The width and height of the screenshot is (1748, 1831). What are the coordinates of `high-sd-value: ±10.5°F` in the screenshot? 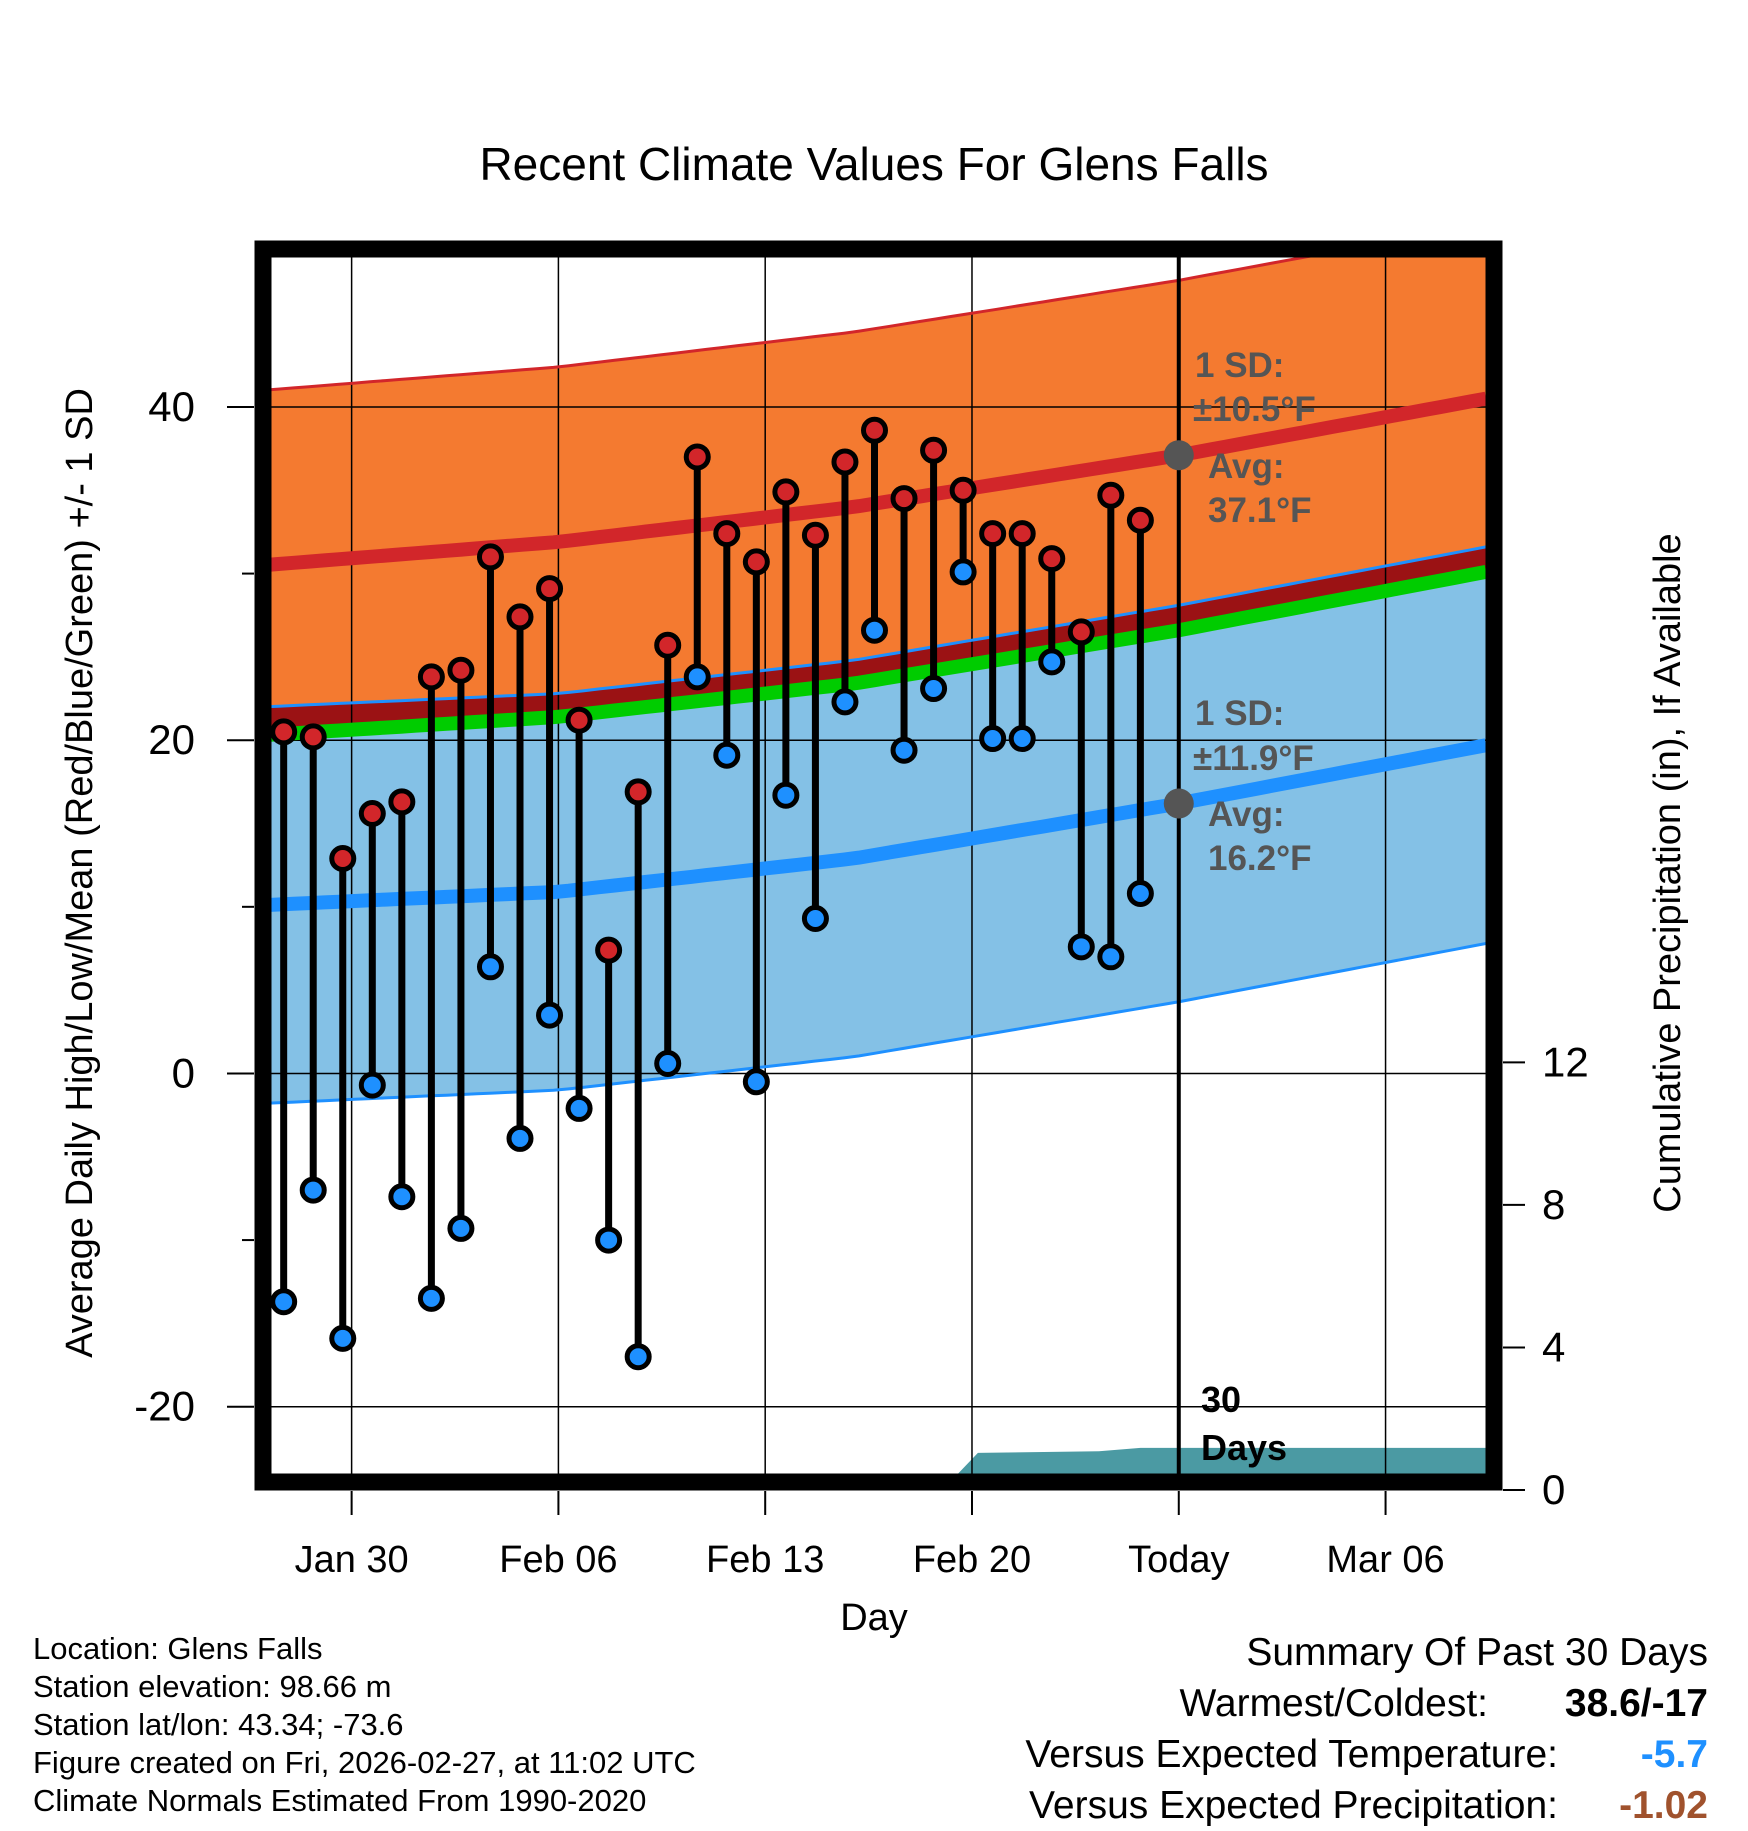 It's located at (1254, 409).